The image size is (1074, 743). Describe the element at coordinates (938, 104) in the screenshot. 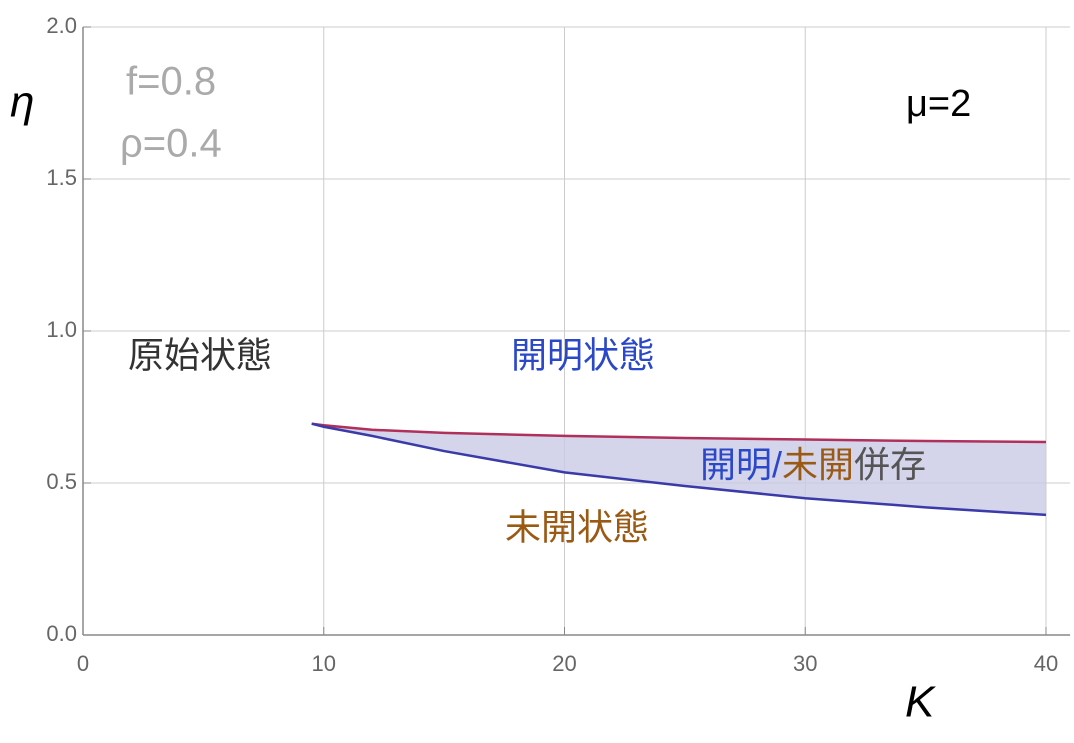

I see `annotation: μ=2` at that location.